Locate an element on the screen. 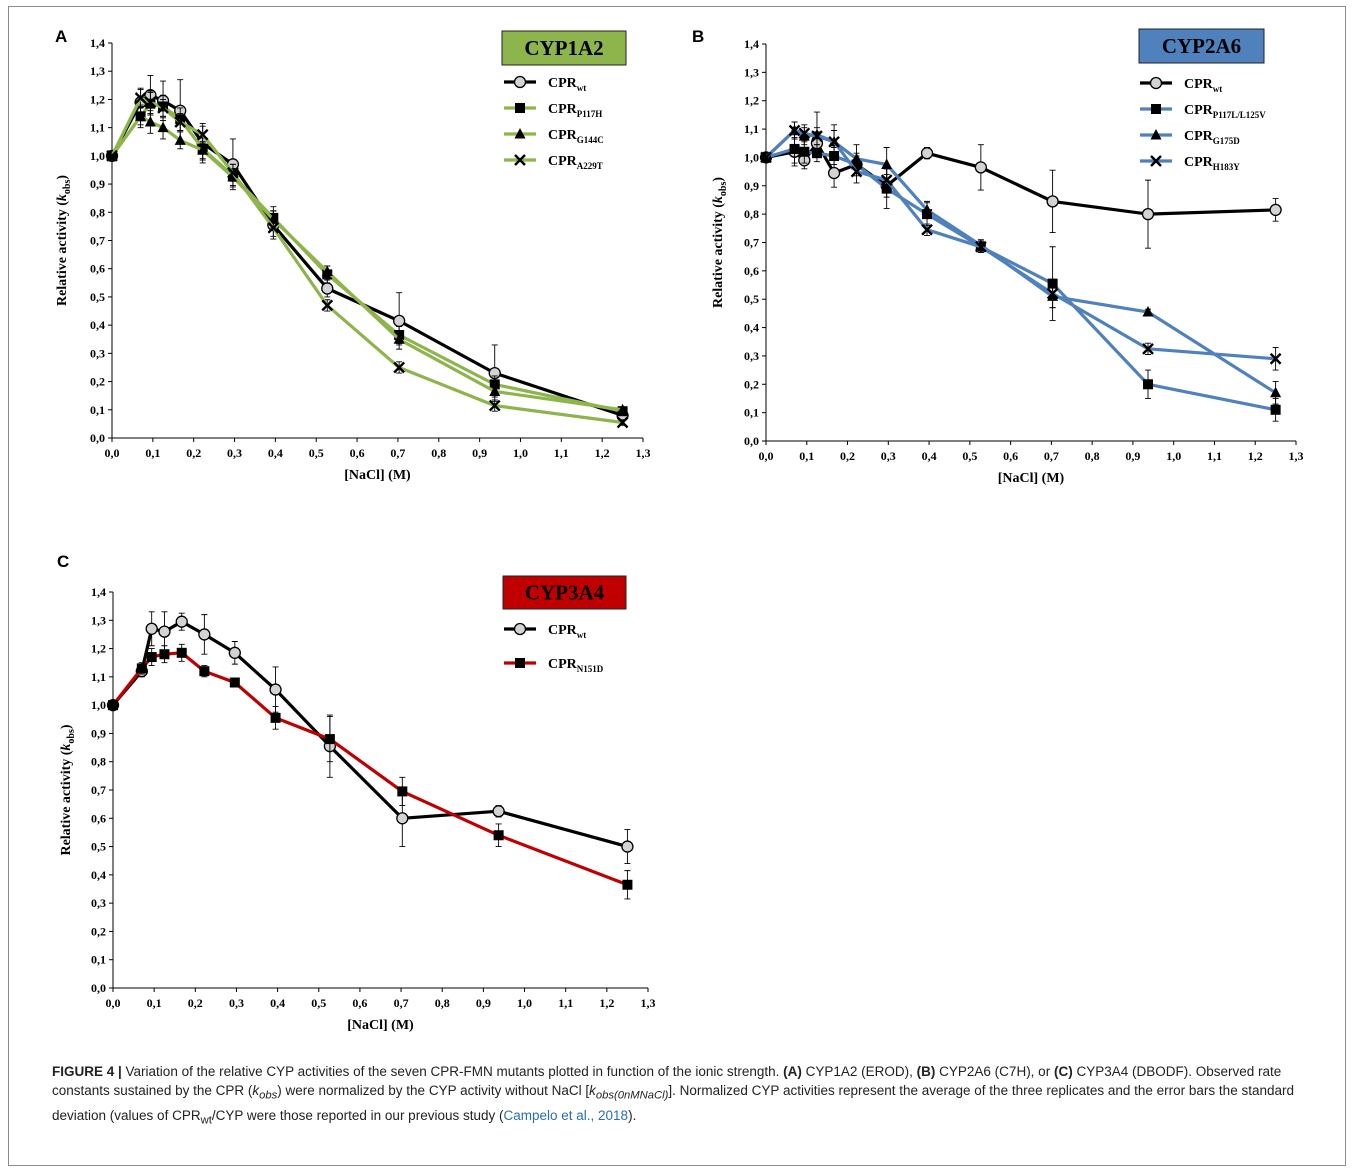 Image resolution: width=1355 pixels, height=1174 pixels. caption-b-text: CYP2A6 (C7H), or is located at coordinates (994, 1071).